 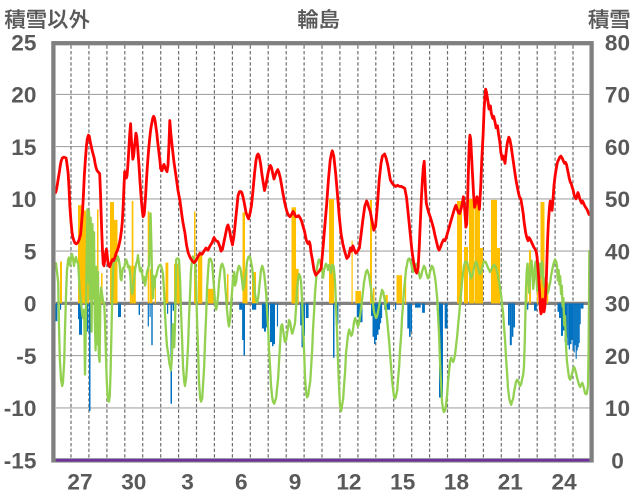 What do you see at coordinates (295, 481) in the screenshot?
I see `svg-text: 9` at bounding box center [295, 481].